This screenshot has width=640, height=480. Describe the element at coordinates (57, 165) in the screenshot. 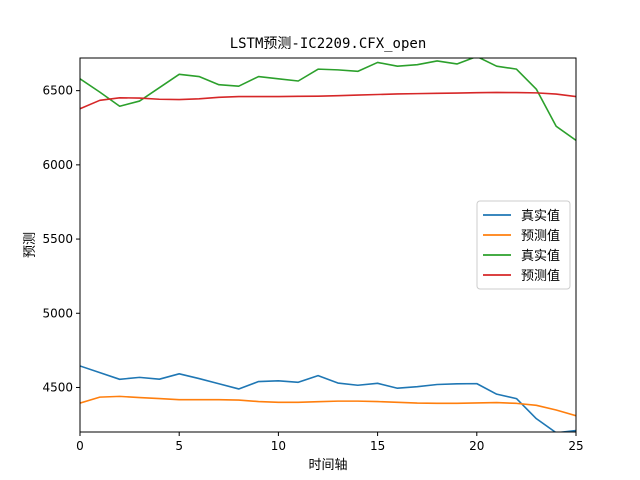

I see `y-tick-label: 6000` at that location.